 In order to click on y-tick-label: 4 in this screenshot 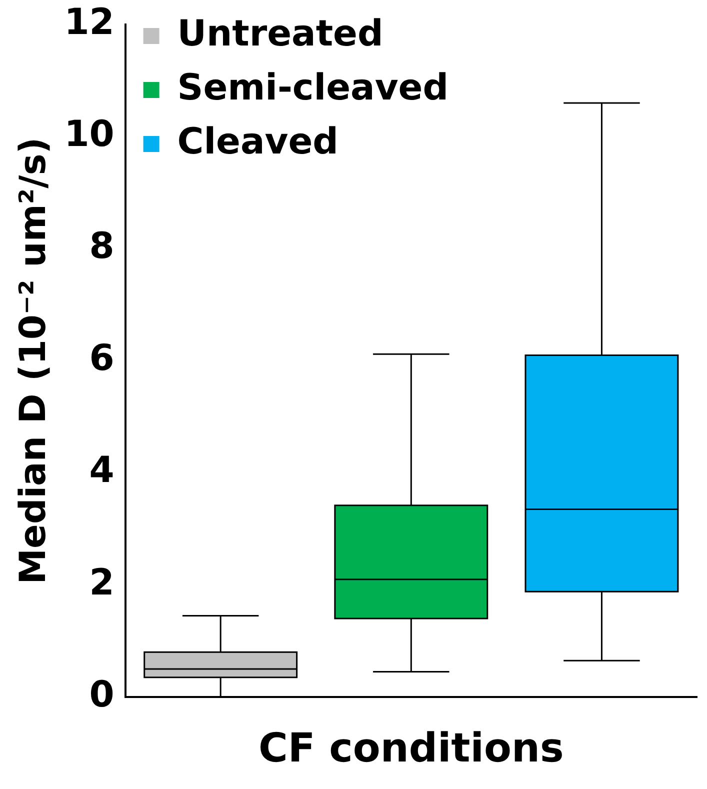, I will do `click(101, 471)`.